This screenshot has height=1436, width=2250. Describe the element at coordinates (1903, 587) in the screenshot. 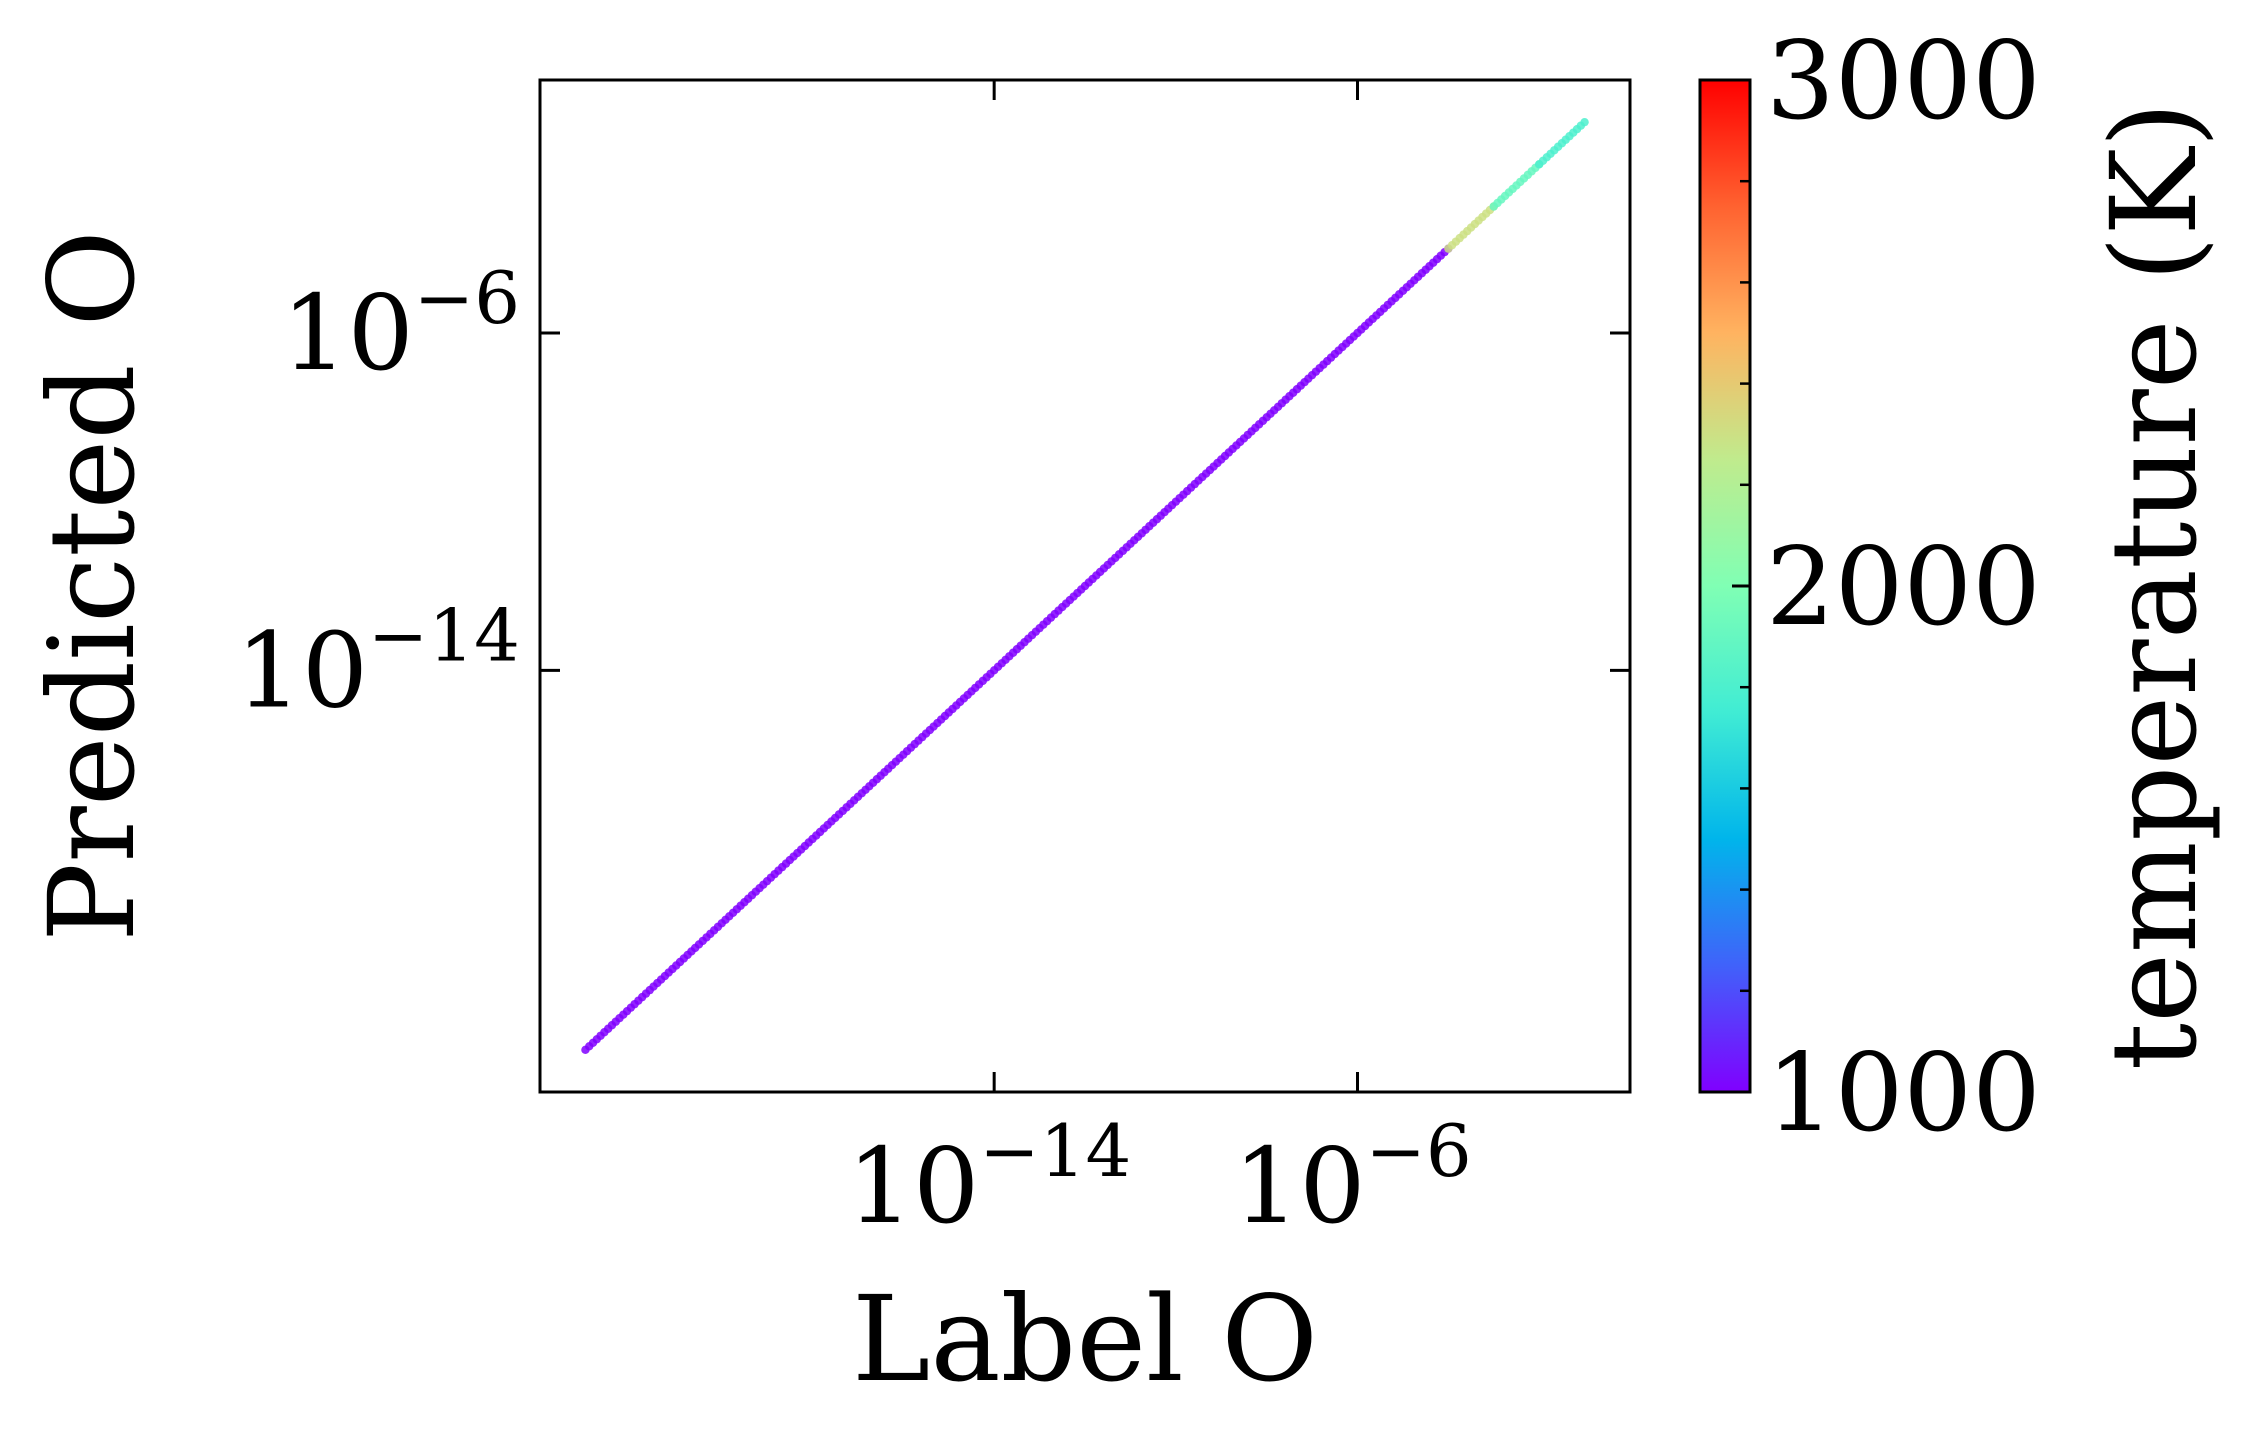

I see `colorbar-tick-label: 2000` at that location.